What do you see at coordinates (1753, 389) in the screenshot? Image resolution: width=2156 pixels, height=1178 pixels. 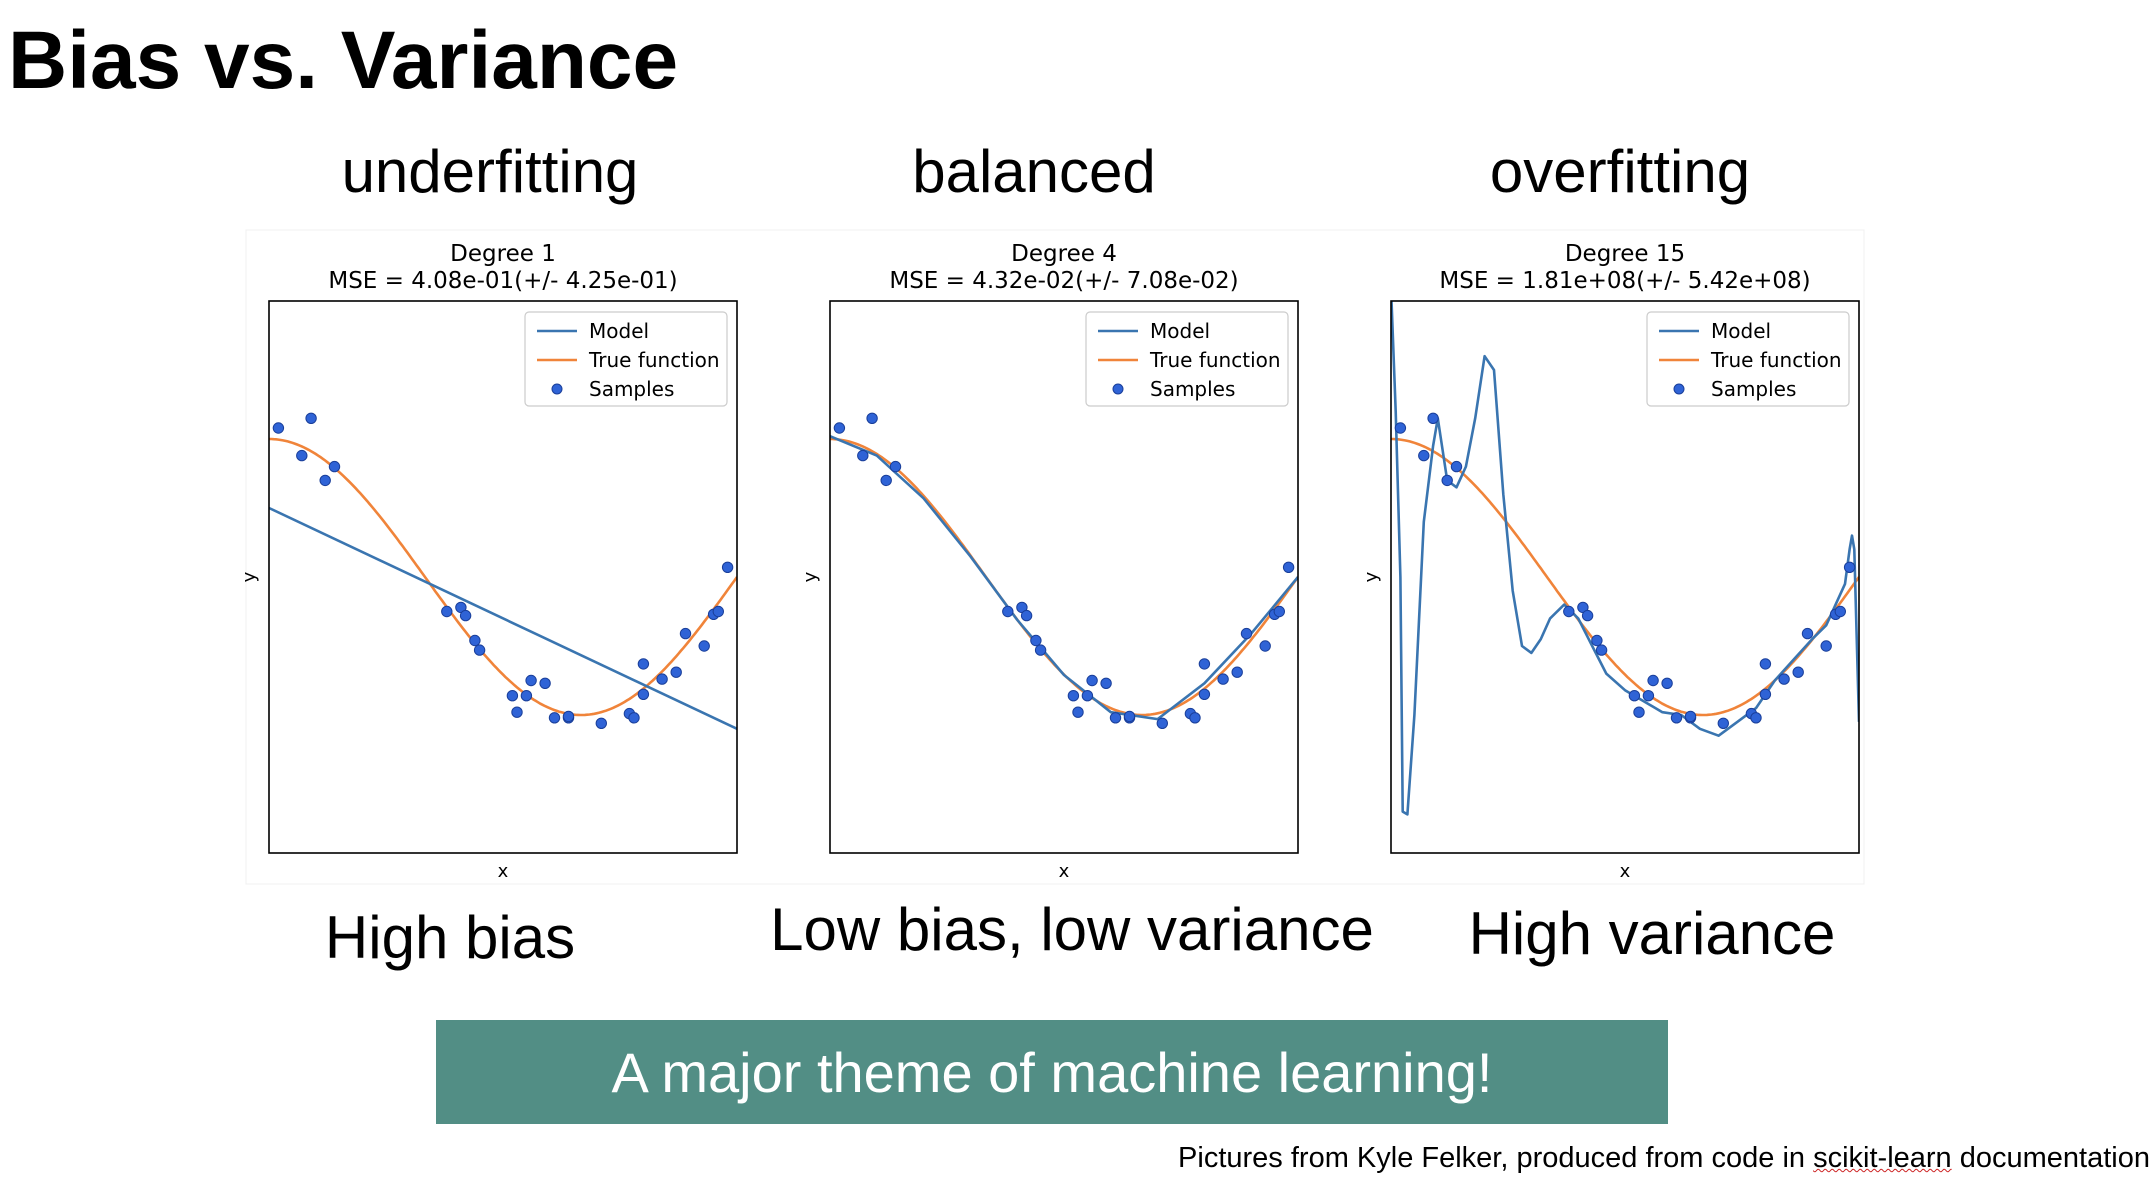 I see `legend-samples-label: Samples` at bounding box center [1753, 389].